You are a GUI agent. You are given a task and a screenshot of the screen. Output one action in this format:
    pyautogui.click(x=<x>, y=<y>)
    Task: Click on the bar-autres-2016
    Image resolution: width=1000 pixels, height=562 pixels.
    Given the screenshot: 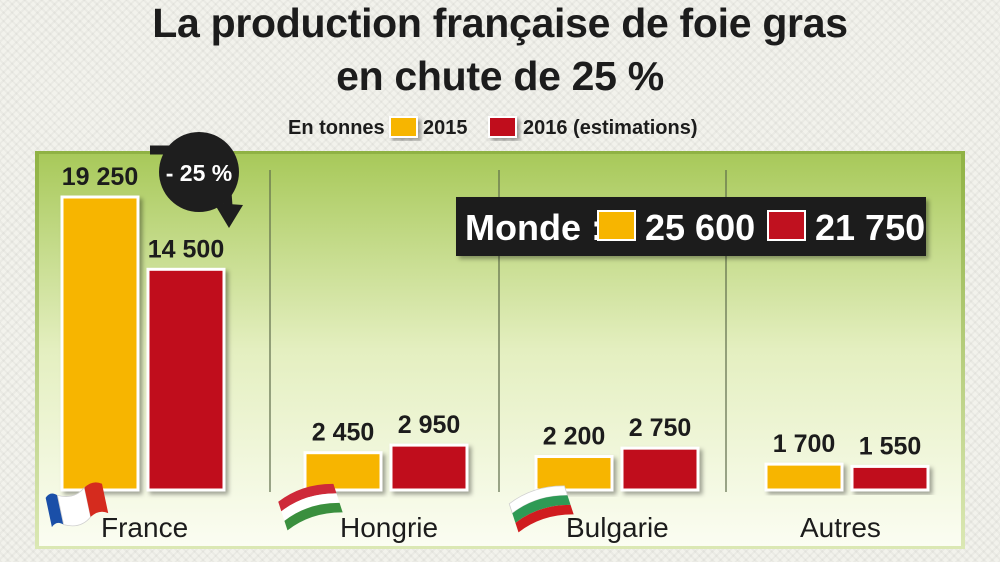 What is the action you would take?
    pyautogui.click(x=890, y=478)
    